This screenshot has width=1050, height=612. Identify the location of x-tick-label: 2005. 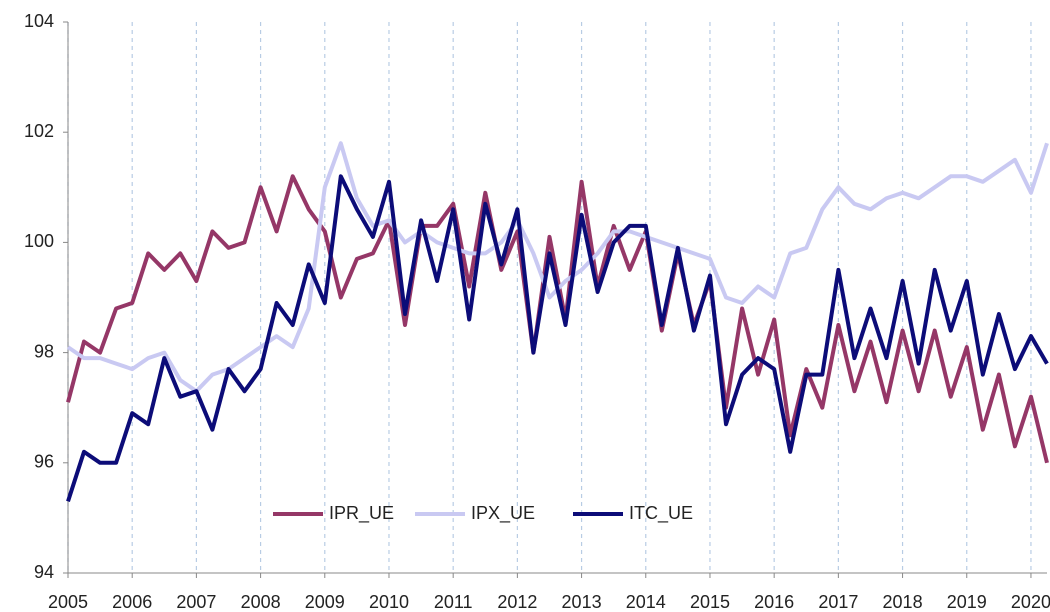
(68, 602).